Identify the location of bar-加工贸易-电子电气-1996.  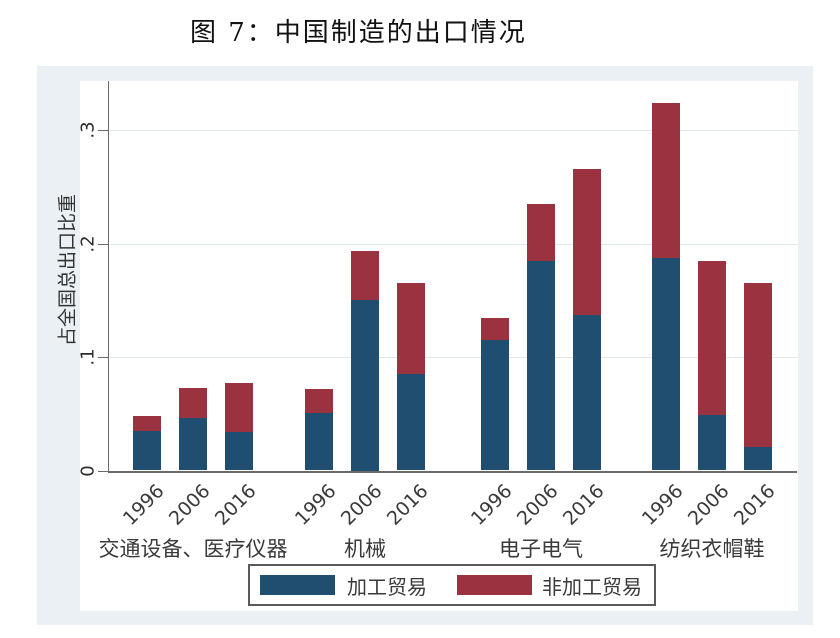
(495, 405).